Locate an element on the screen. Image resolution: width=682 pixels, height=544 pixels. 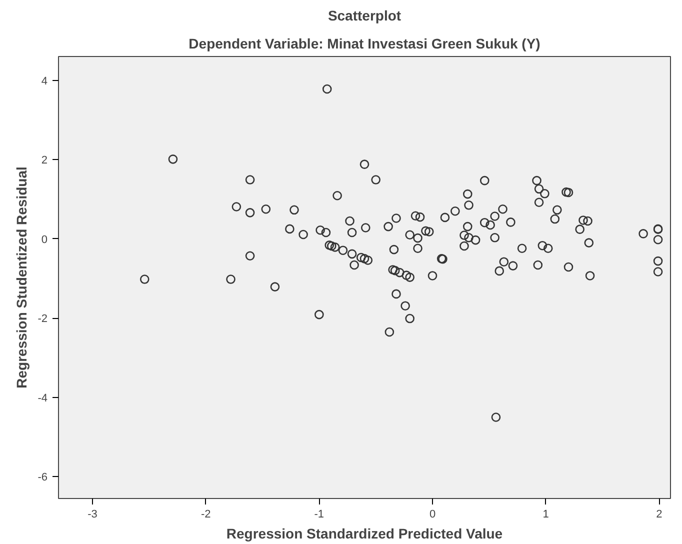
y-tick-label: 0 is located at coordinates (44, 240).